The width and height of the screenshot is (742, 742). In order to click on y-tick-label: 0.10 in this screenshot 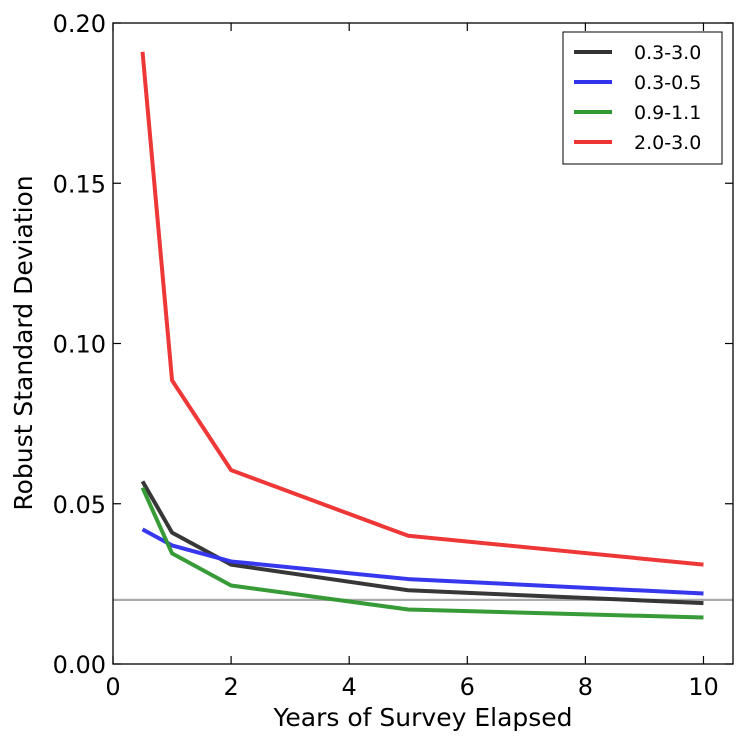, I will do `click(79, 345)`.